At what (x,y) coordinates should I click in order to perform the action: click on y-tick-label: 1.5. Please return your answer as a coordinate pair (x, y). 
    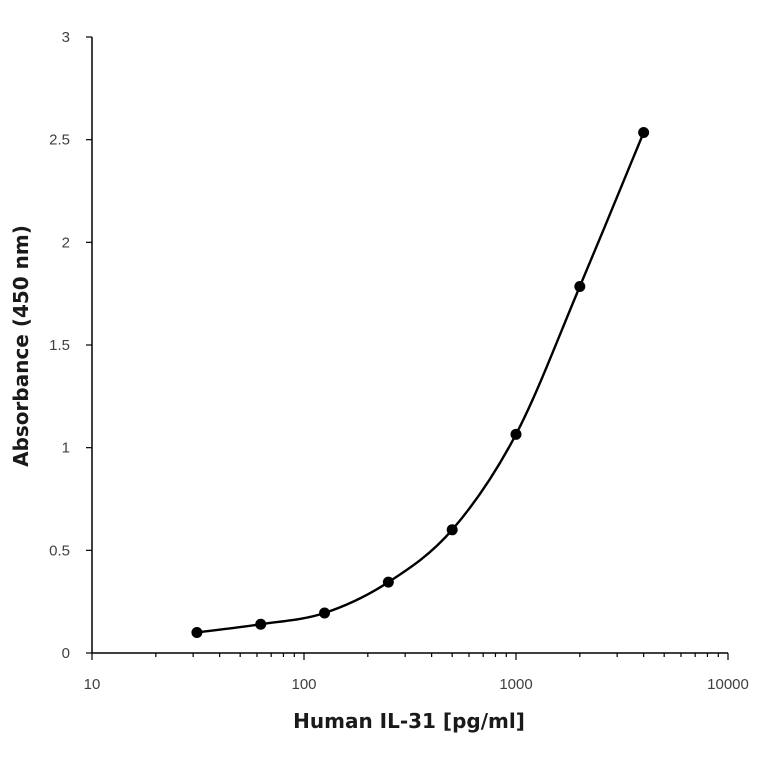
    Looking at the image, I should click on (59, 345).